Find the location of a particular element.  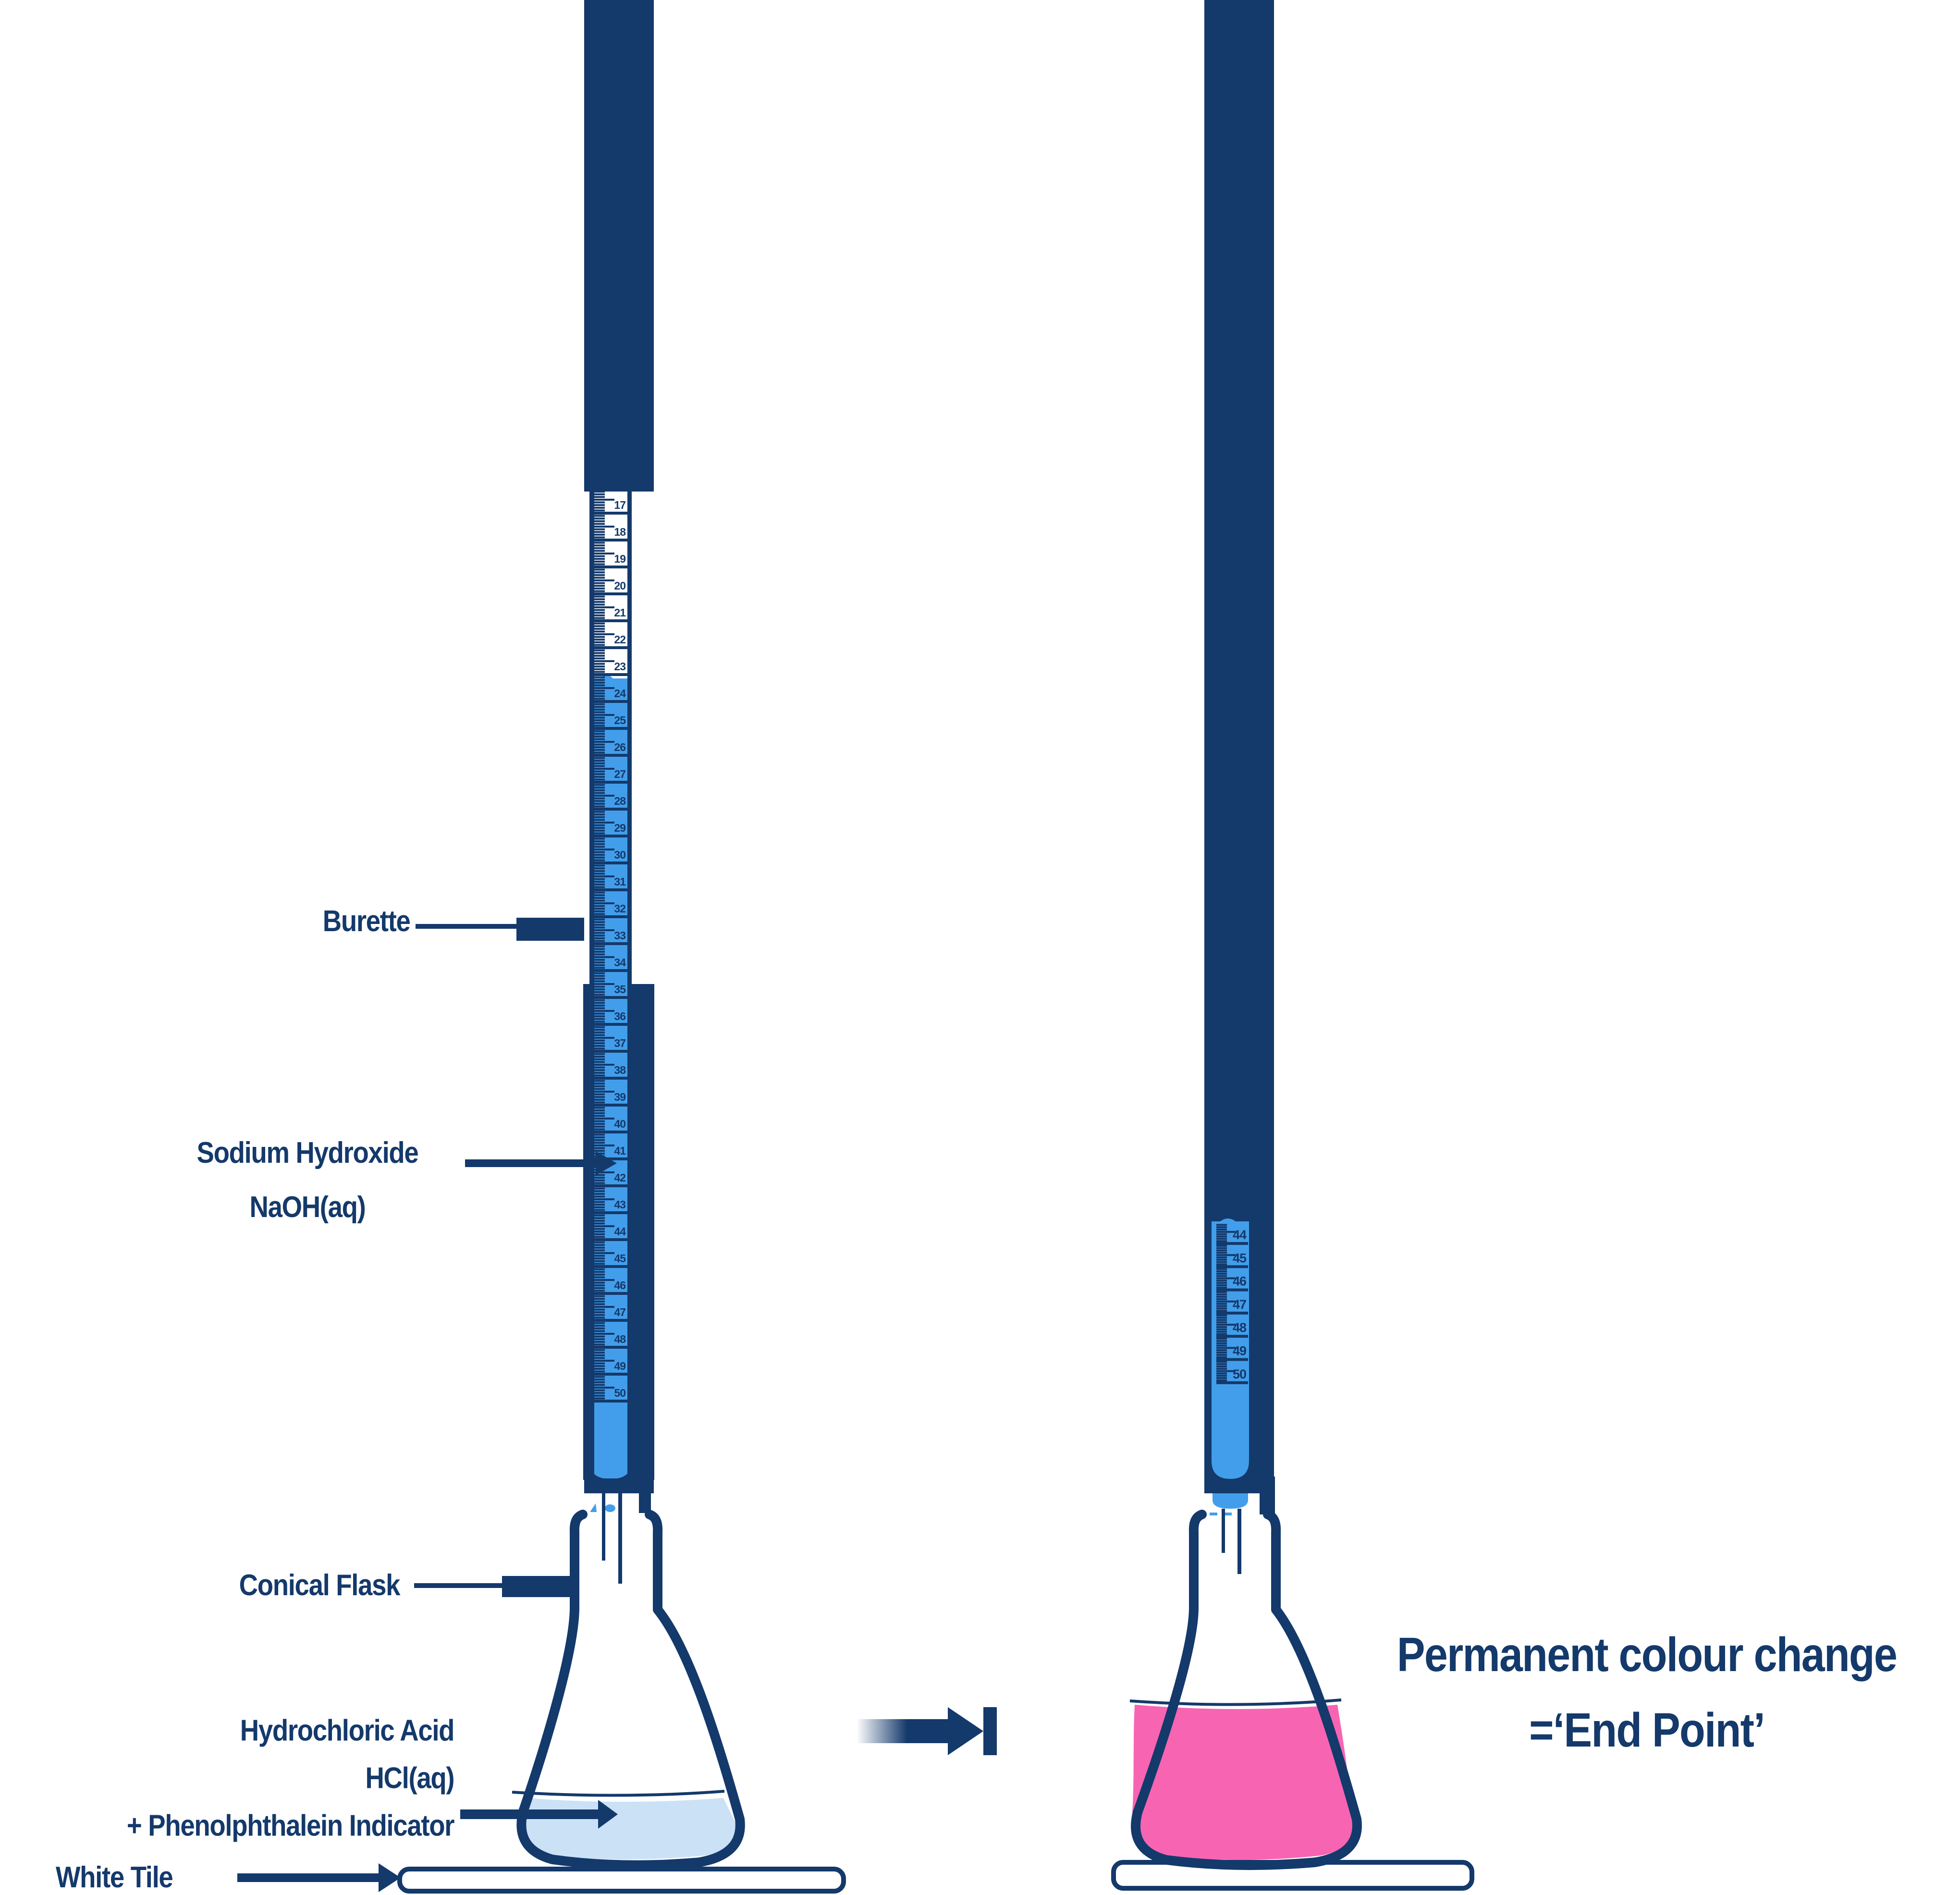

white-tile-label: White Tile is located at coordinates (114, 1877).